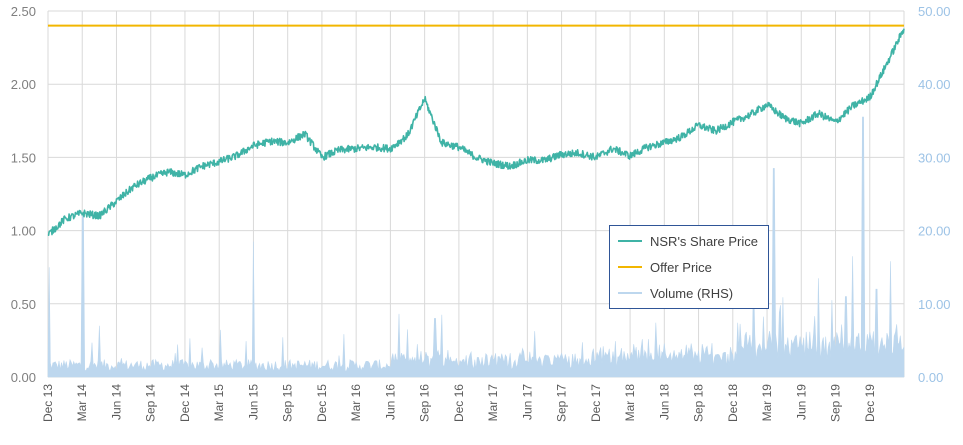 The image size is (963, 445). Describe the element at coordinates (425, 403) in the screenshot. I see `x-tick-label: Sep 16` at that location.